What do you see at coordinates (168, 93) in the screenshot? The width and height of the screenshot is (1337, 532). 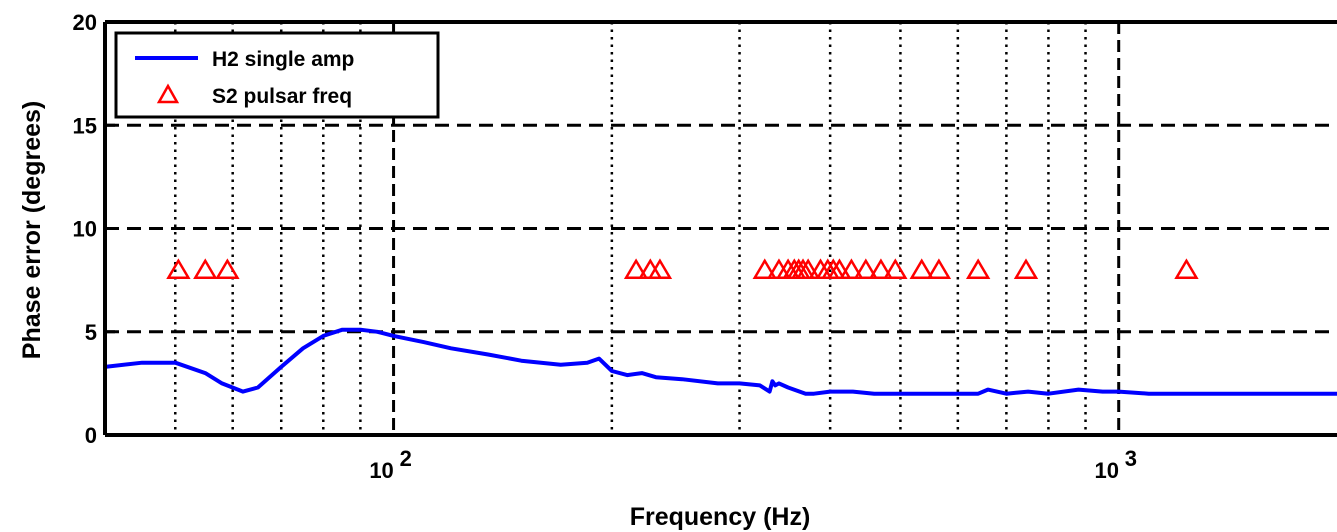 I see `legend-triangle-swatch` at bounding box center [168, 93].